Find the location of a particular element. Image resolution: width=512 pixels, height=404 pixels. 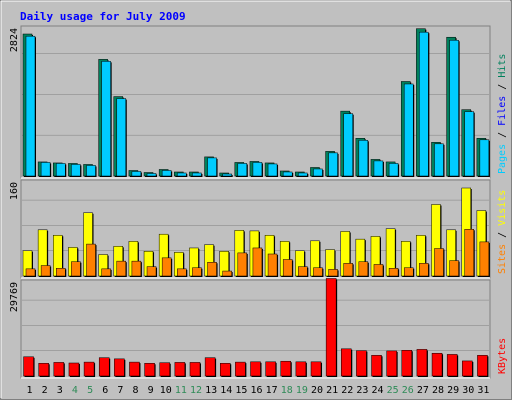

x-label-2: 2 is located at coordinates (45, 390).